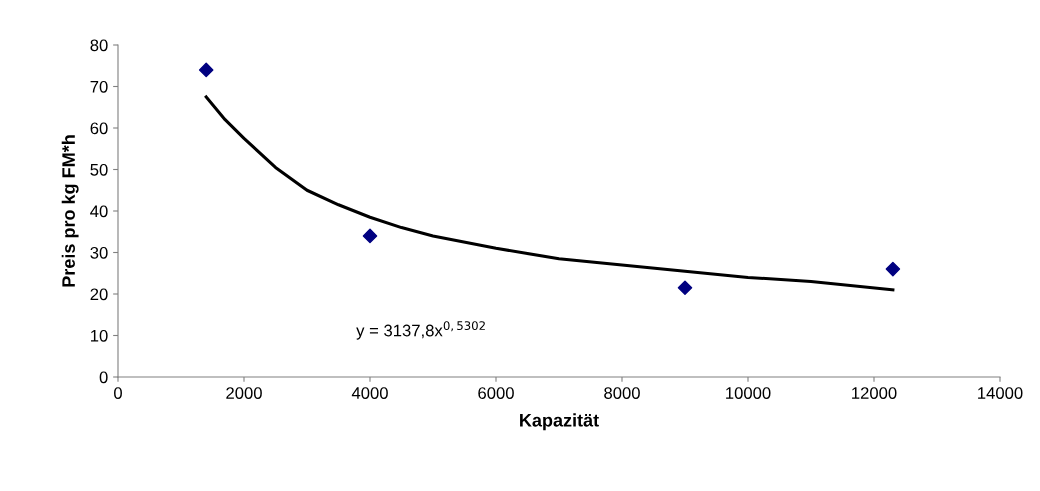  What do you see at coordinates (369, 393) in the screenshot?
I see `x-tick-label: 4000` at bounding box center [369, 393].